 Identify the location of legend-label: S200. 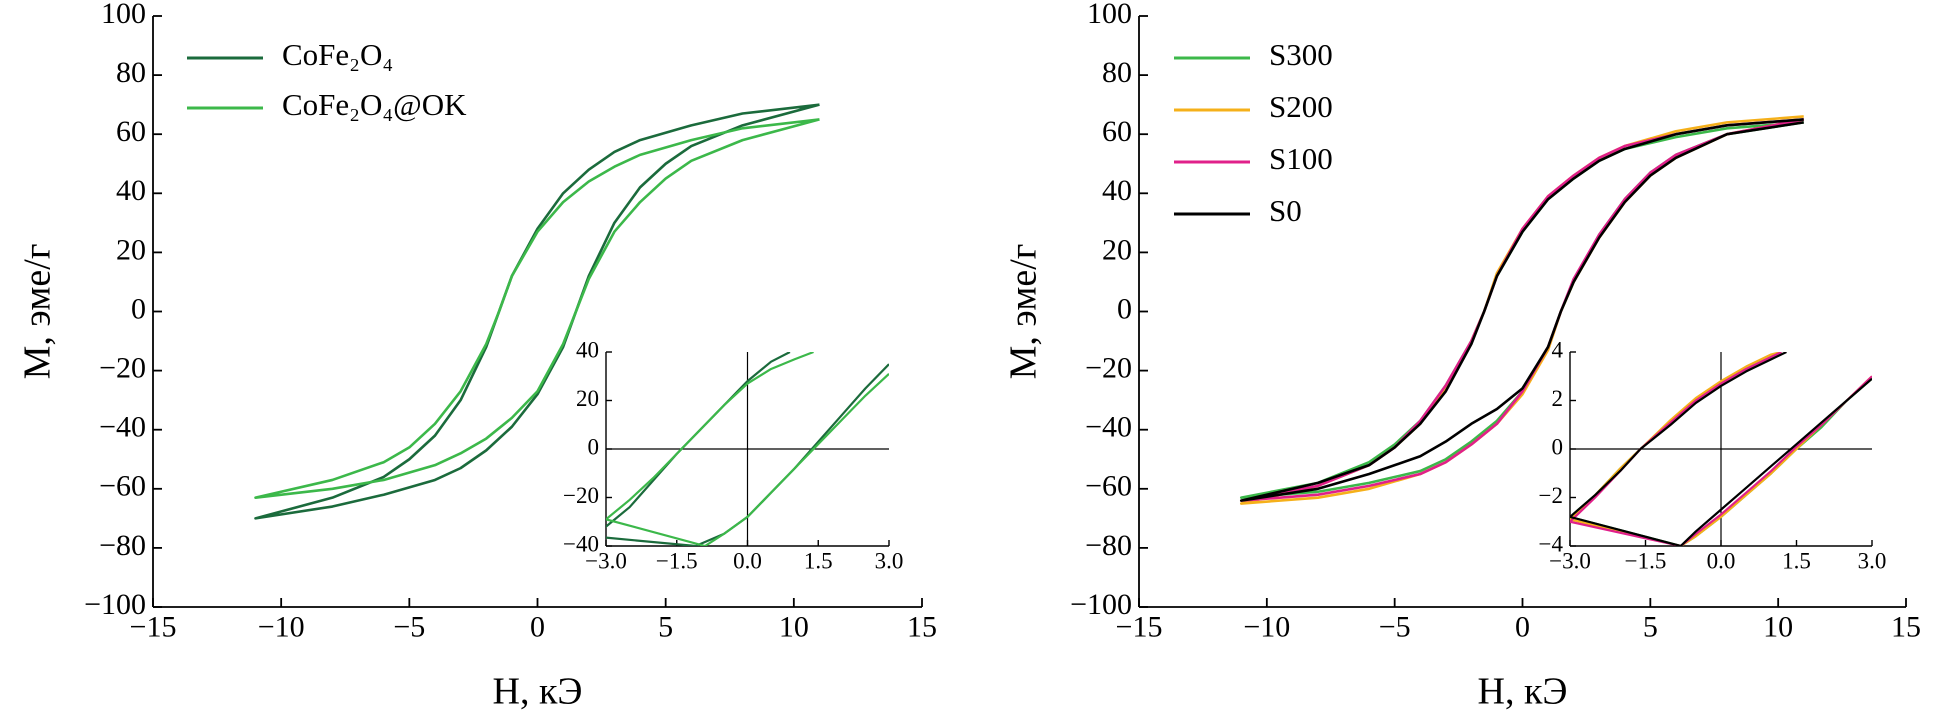
(1301, 106).